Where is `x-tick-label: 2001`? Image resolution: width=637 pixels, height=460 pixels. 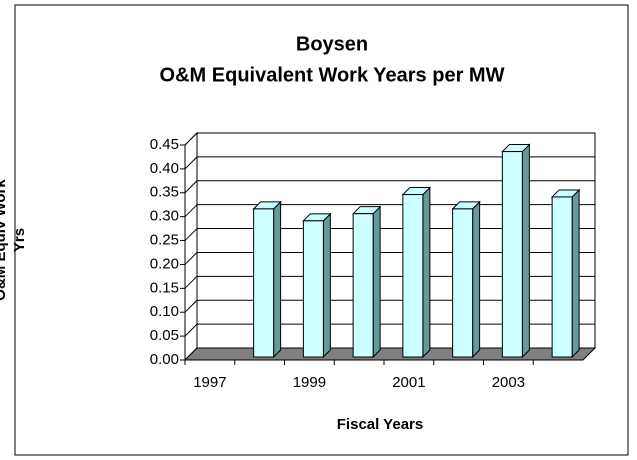
x-tick-label: 2001 is located at coordinates (408, 382).